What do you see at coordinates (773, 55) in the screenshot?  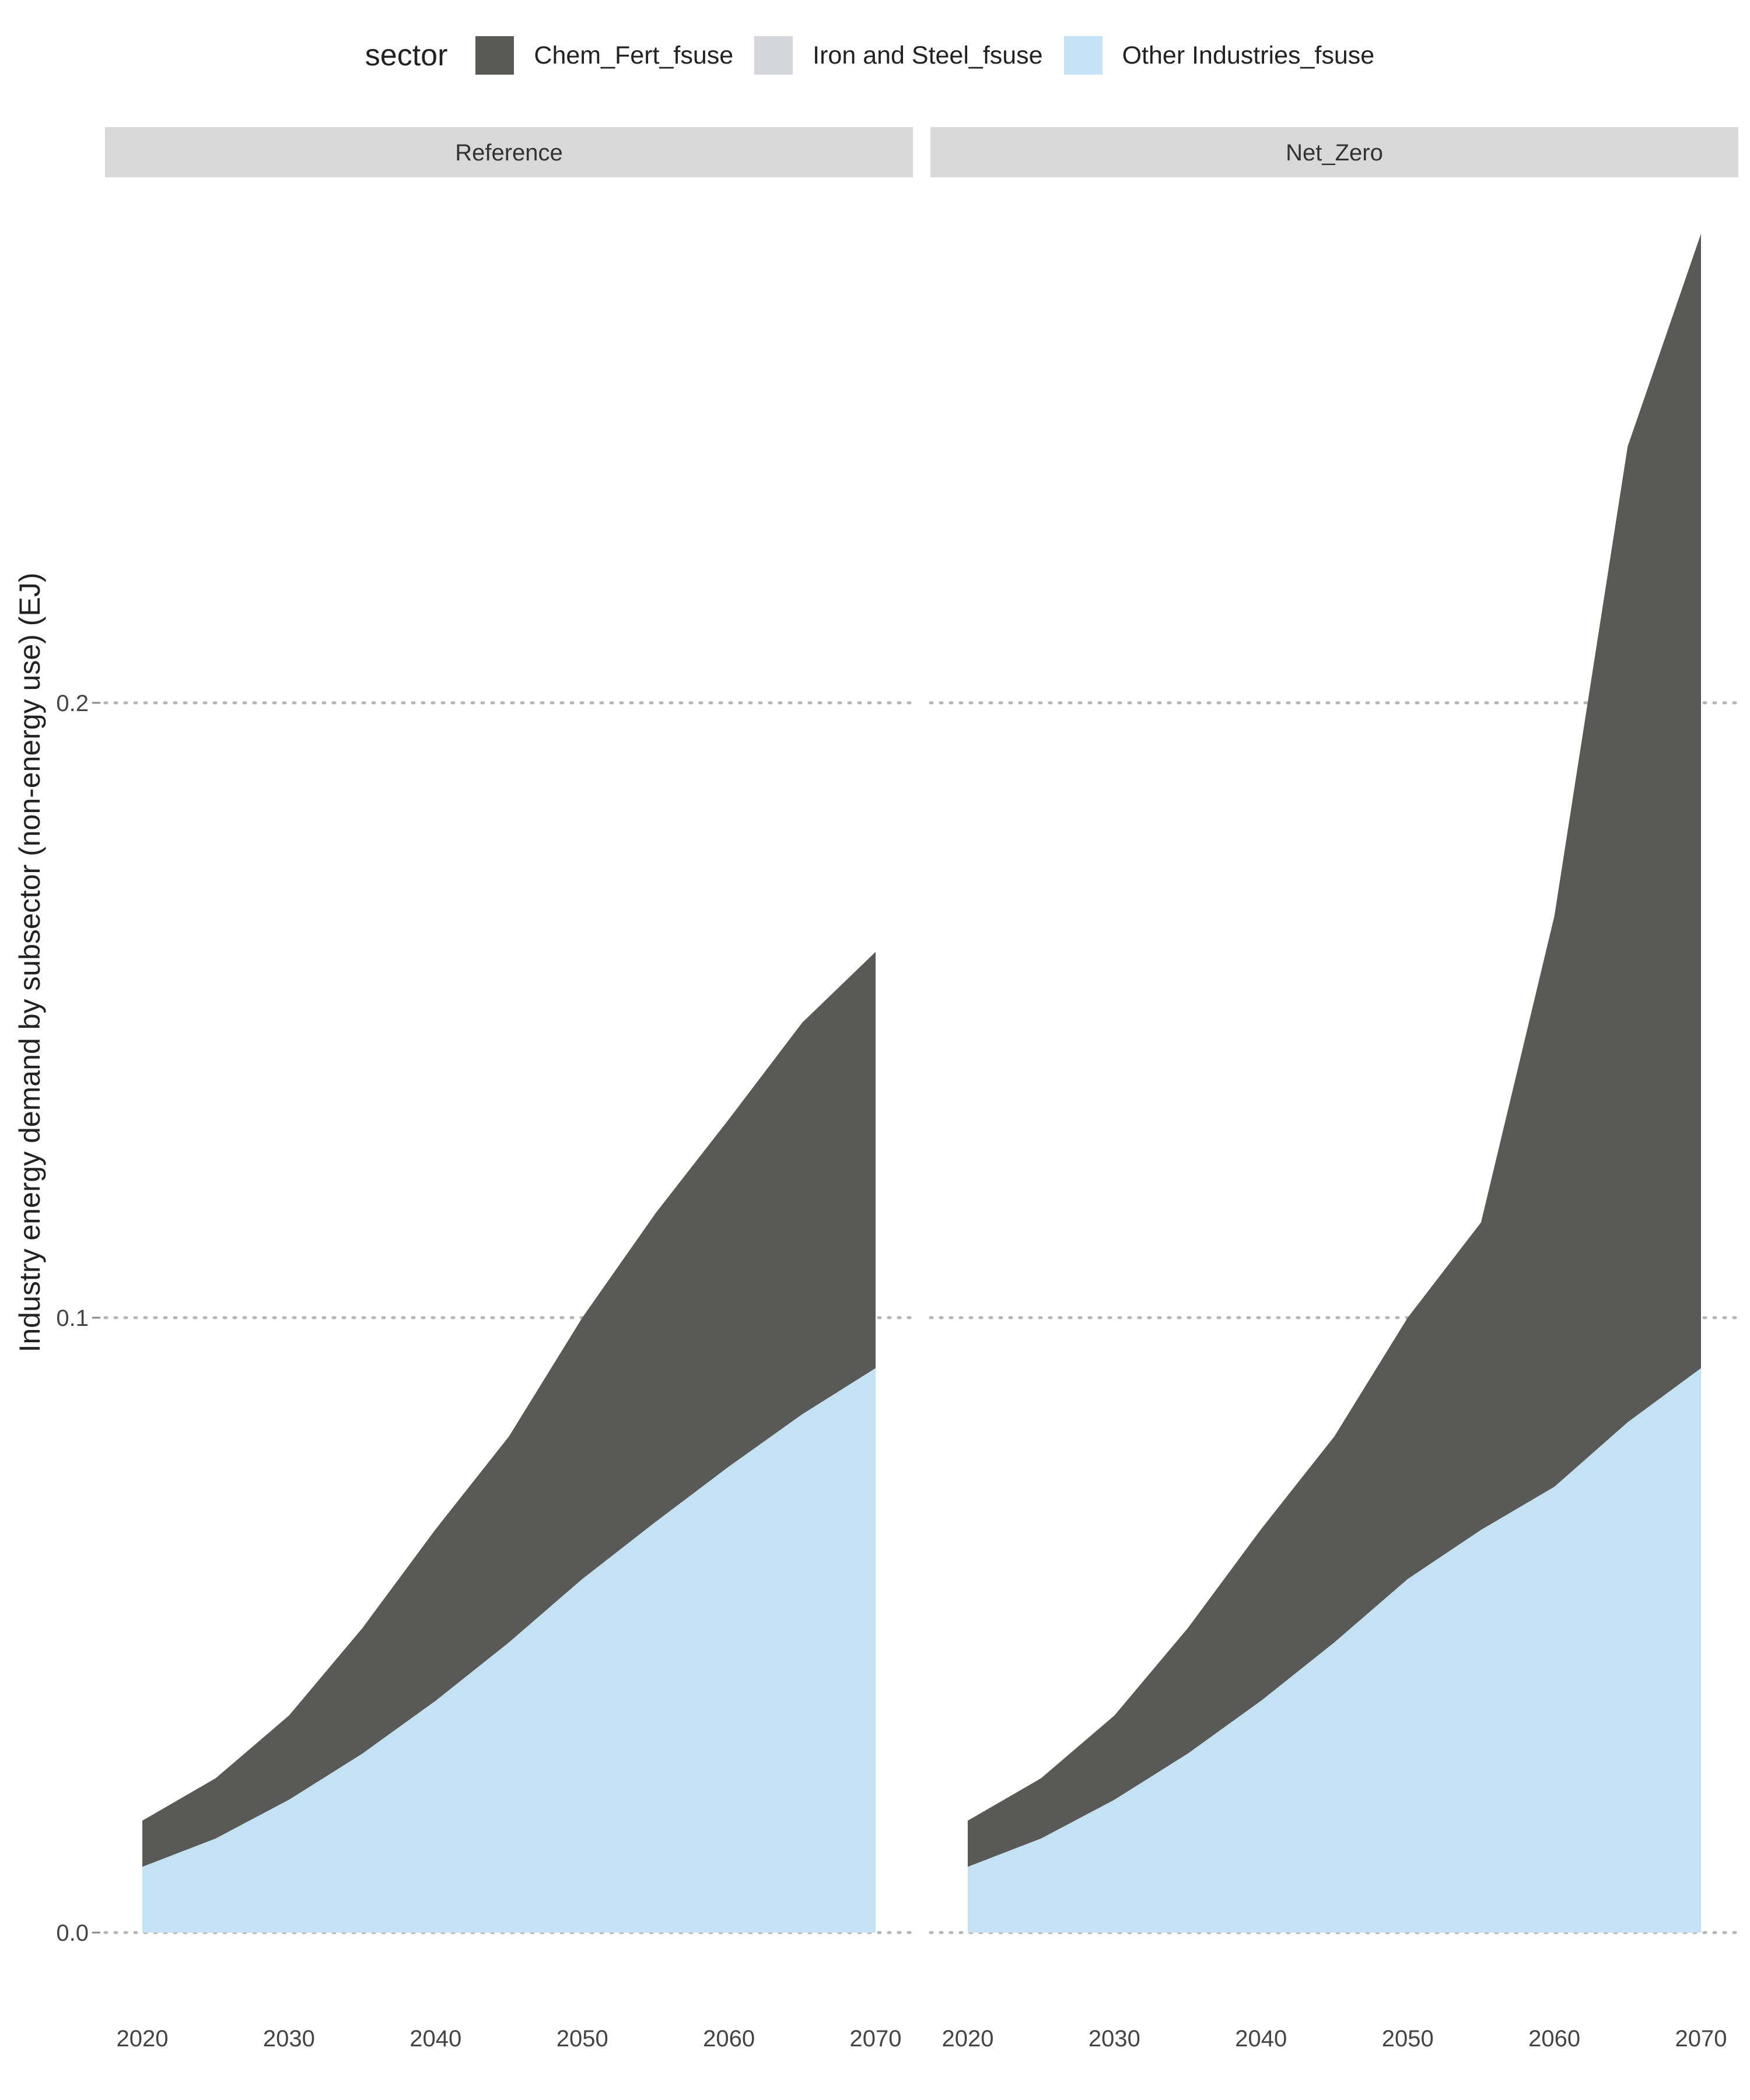 I see `legend-swatch-iron-steel` at bounding box center [773, 55].